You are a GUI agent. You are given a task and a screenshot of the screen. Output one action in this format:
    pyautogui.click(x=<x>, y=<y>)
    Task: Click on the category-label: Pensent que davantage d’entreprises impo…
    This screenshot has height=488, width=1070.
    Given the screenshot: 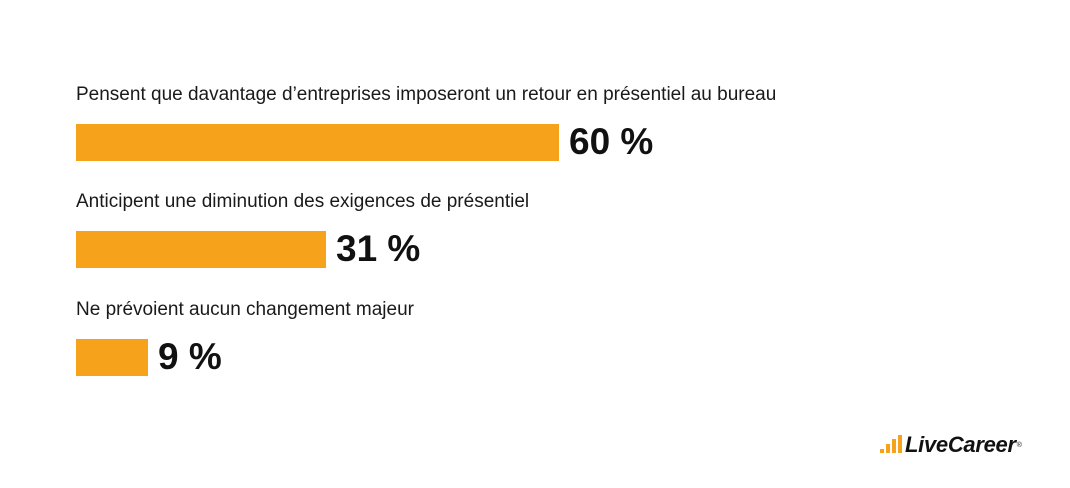 What is the action you would take?
    pyautogui.click(x=426, y=94)
    